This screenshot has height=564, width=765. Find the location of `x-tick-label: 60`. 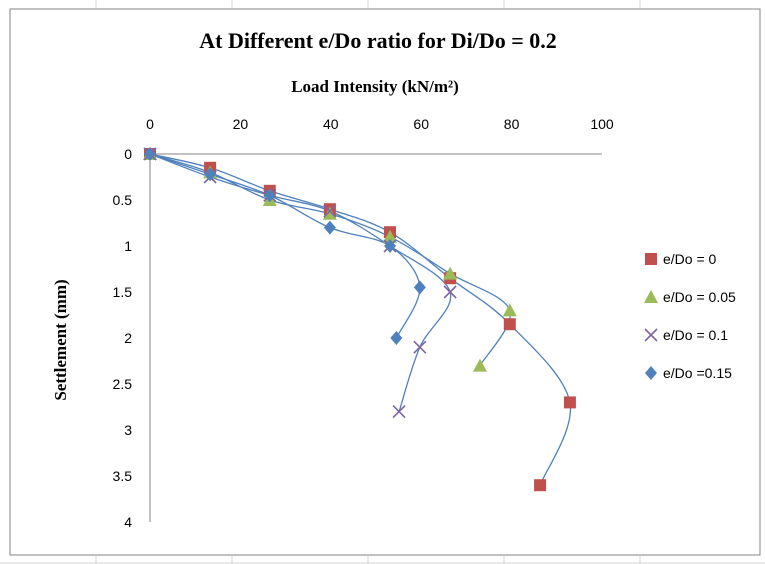

x-tick-label: 60 is located at coordinates (421, 124).